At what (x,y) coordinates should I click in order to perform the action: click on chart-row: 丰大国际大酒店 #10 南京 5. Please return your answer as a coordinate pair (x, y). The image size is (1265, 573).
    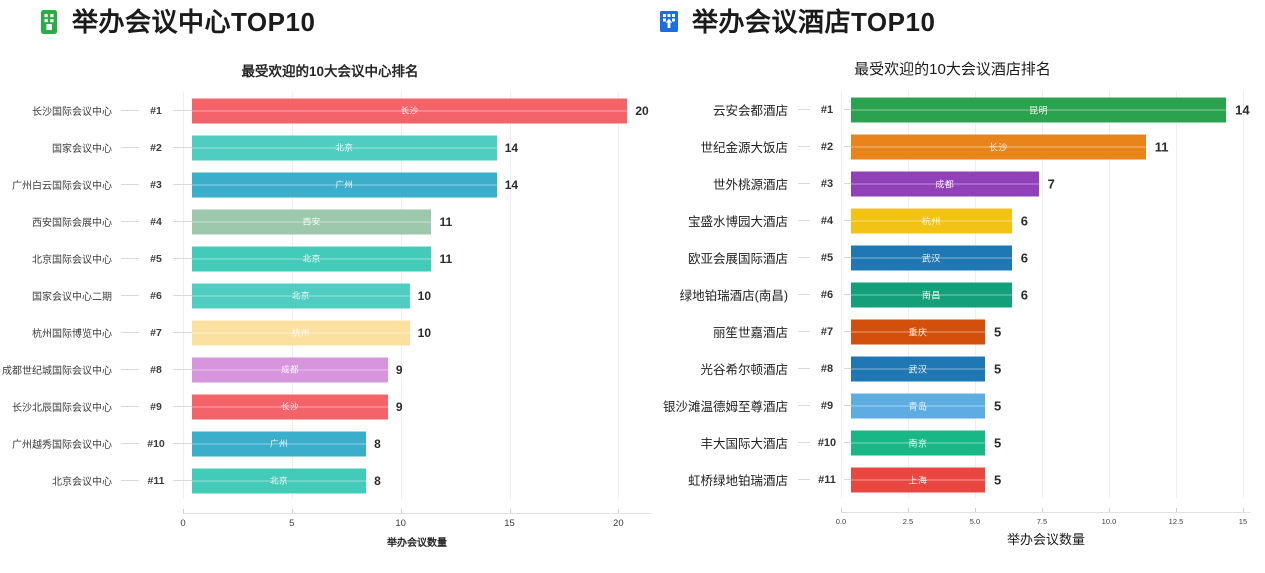
    Looking at the image, I should click on (952, 442).